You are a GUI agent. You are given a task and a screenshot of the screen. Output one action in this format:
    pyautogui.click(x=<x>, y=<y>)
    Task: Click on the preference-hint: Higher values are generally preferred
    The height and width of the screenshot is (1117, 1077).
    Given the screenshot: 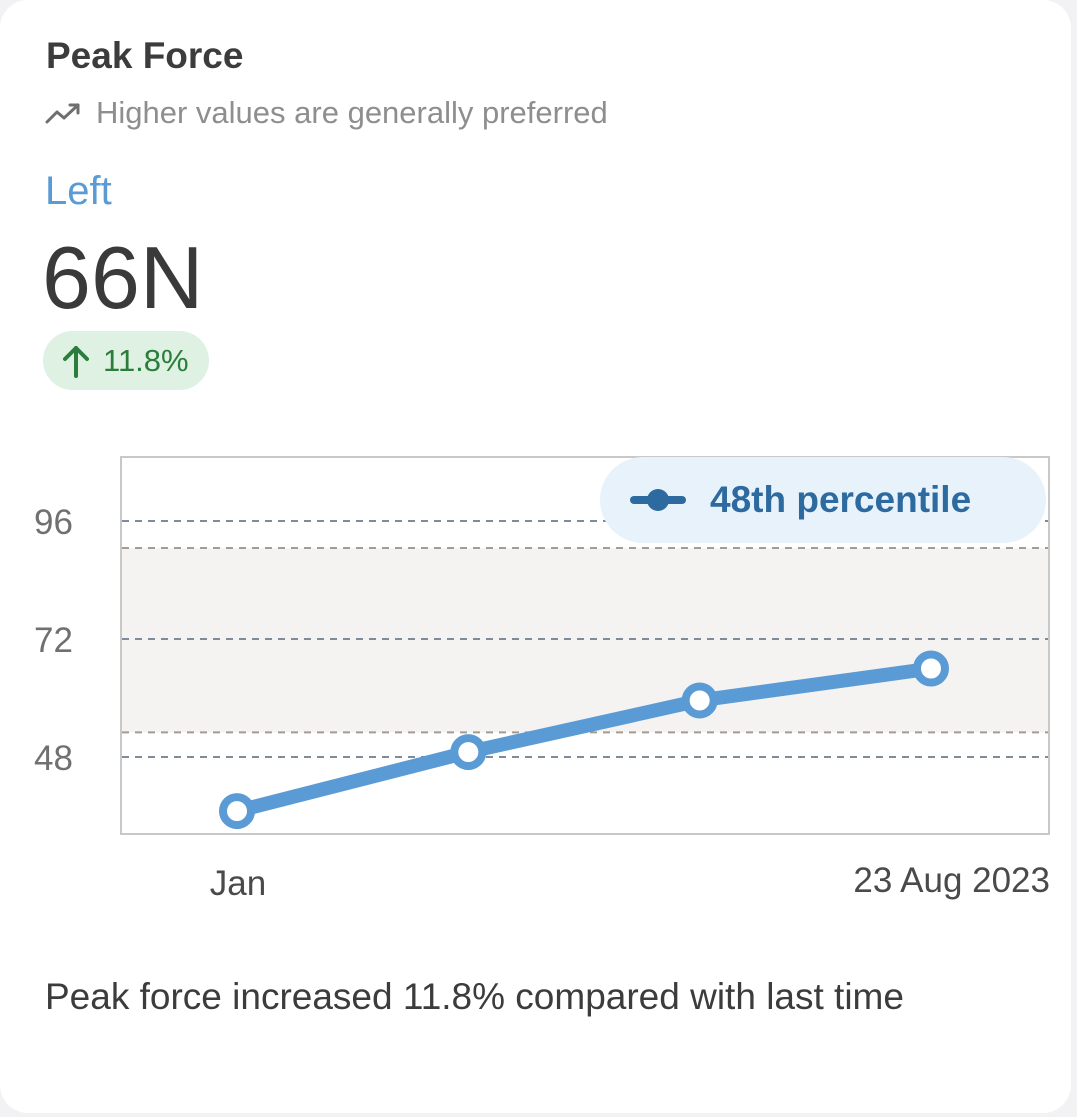 What is the action you would take?
    pyautogui.click(x=326, y=113)
    